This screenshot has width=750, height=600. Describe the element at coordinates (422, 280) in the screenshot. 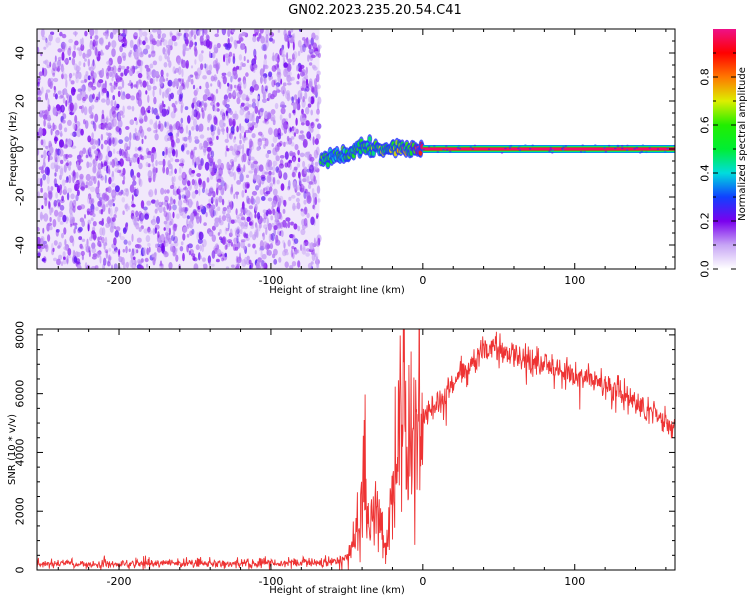

I see `spectrogram-x-tick-label: 0` at that location.